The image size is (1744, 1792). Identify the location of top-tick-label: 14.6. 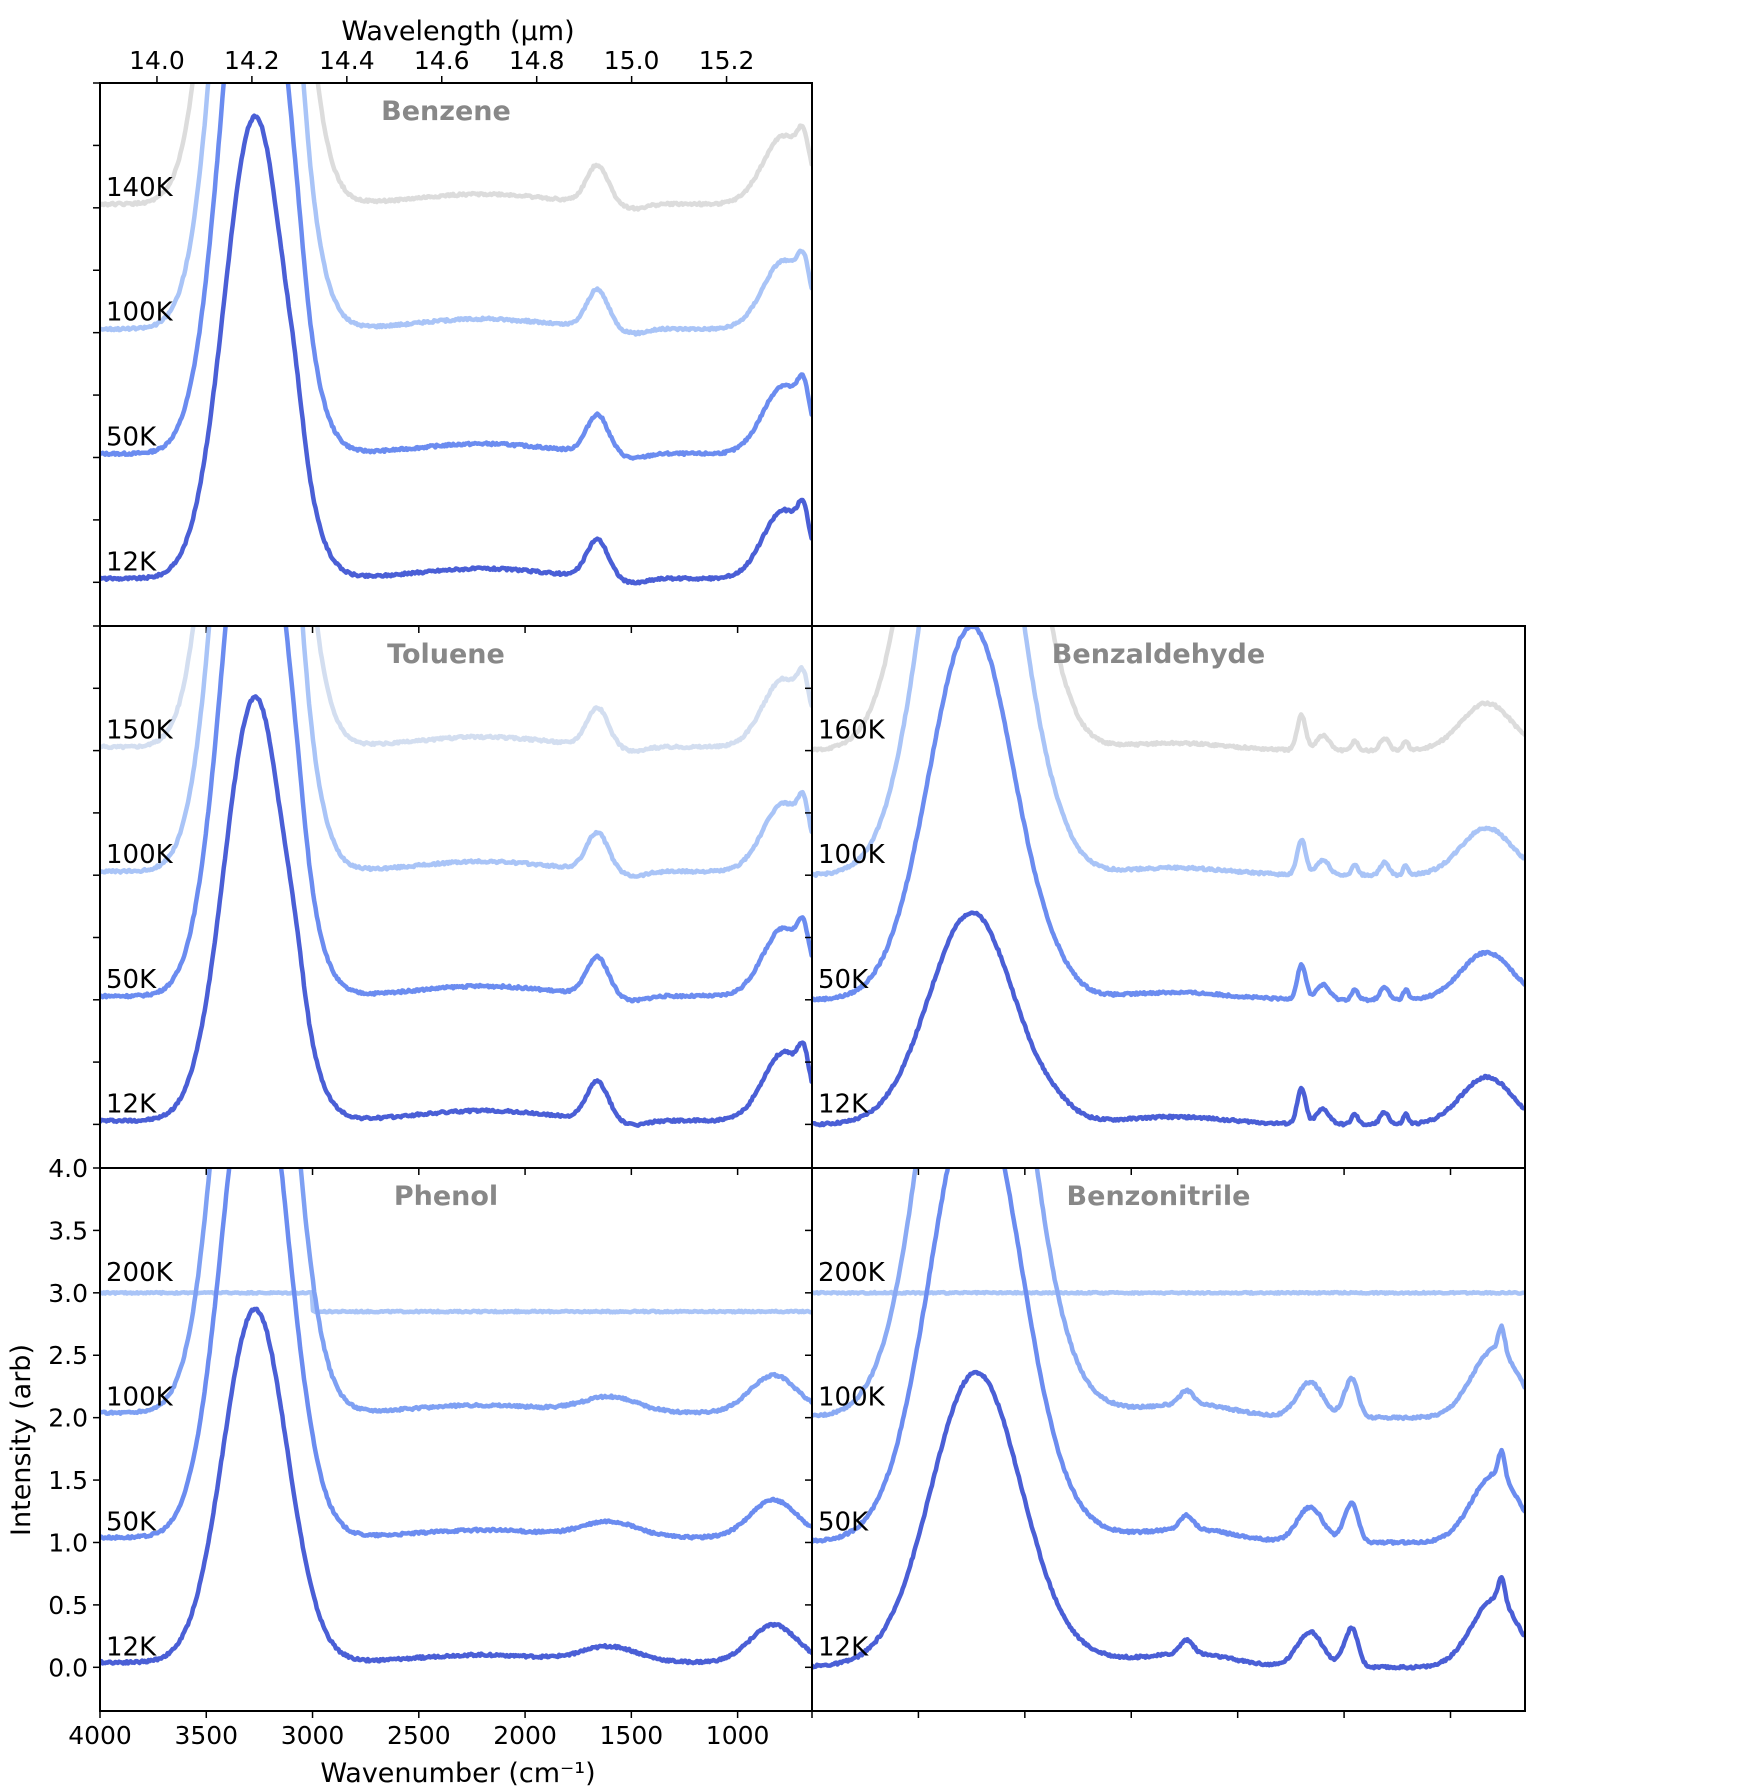
(442, 60).